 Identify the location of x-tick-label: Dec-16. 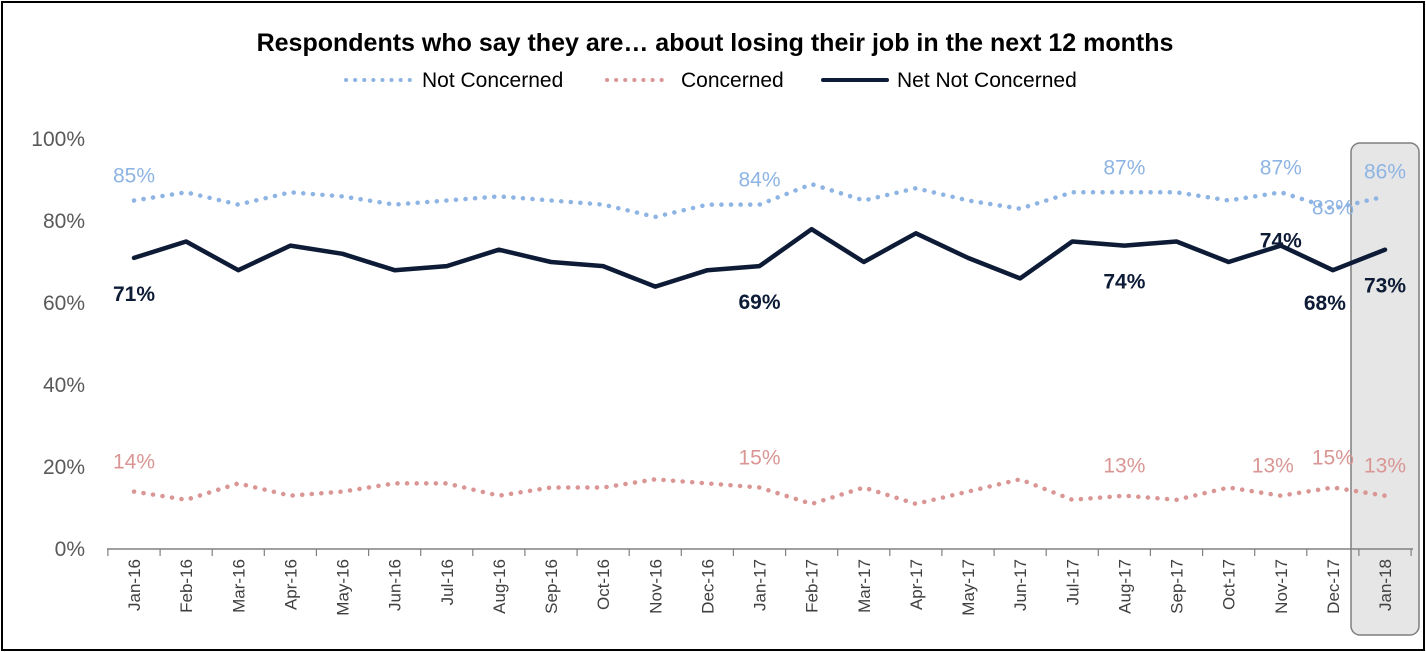
(707, 586).